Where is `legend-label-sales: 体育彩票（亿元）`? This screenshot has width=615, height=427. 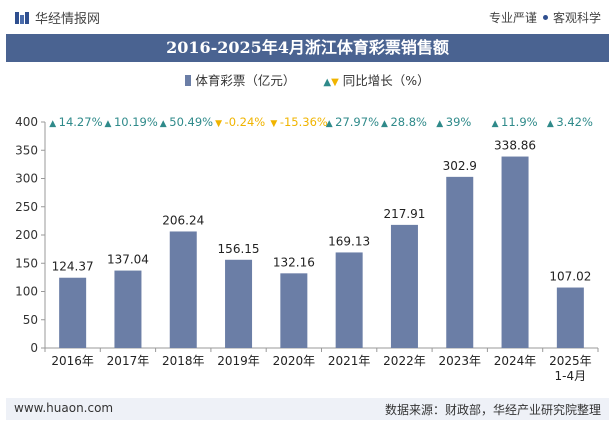 legend-label-sales: 体育彩票（亿元） is located at coordinates (245, 80).